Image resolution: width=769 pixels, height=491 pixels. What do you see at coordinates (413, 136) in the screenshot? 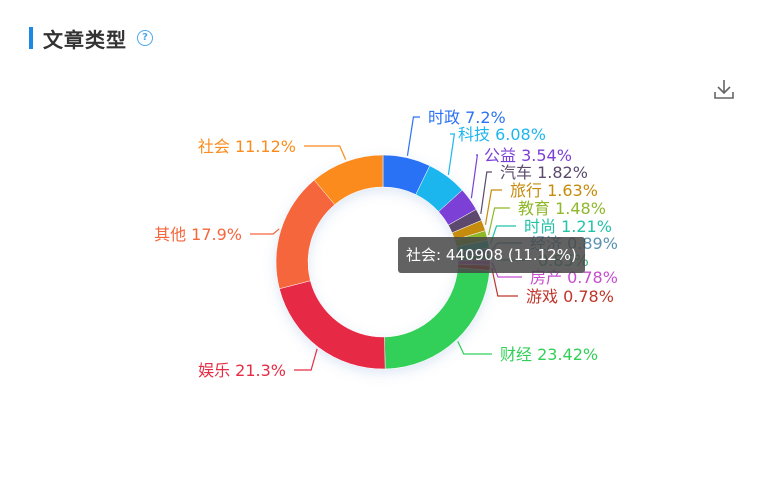
I see `leader-line-时政` at bounding box center [413, 136].